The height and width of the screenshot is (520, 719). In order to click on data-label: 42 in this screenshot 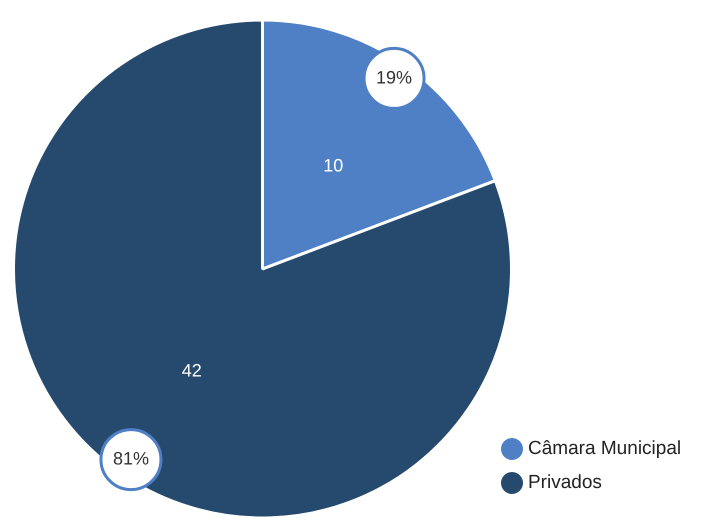, I will do `click(192, 370)`.